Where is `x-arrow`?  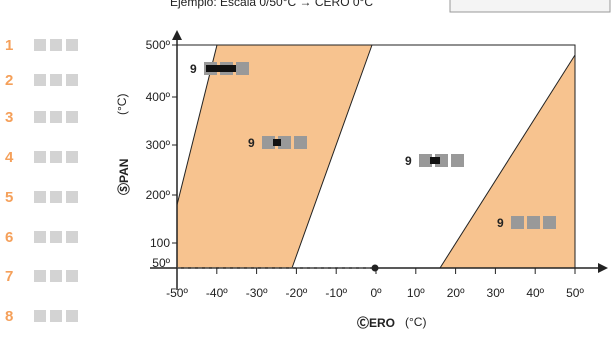
x-arrow is located at coordinates (603, 268).